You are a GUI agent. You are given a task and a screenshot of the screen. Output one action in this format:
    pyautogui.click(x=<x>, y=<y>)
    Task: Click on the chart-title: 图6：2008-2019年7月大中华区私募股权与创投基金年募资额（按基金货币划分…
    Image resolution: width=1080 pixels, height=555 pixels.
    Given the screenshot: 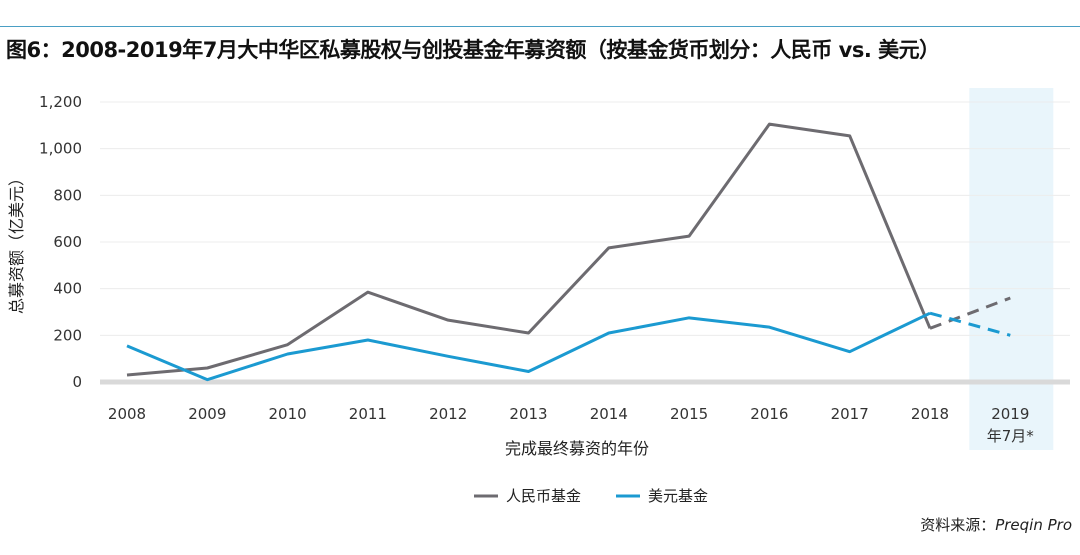 What is the action you would take?
    pyautogui.click(x=473, y=50)
    